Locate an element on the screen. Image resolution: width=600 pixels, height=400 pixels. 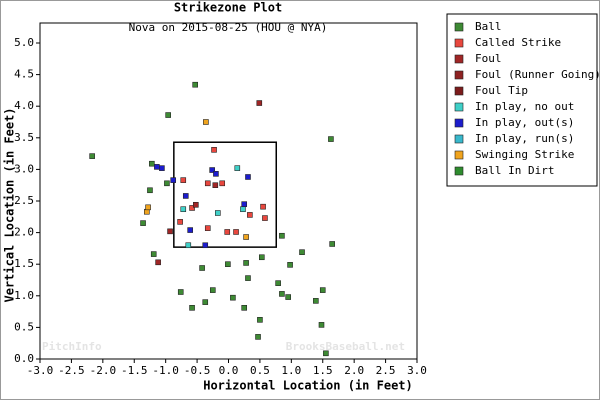
x-tick-label: -0.5 is located at coordinates (197, 370).